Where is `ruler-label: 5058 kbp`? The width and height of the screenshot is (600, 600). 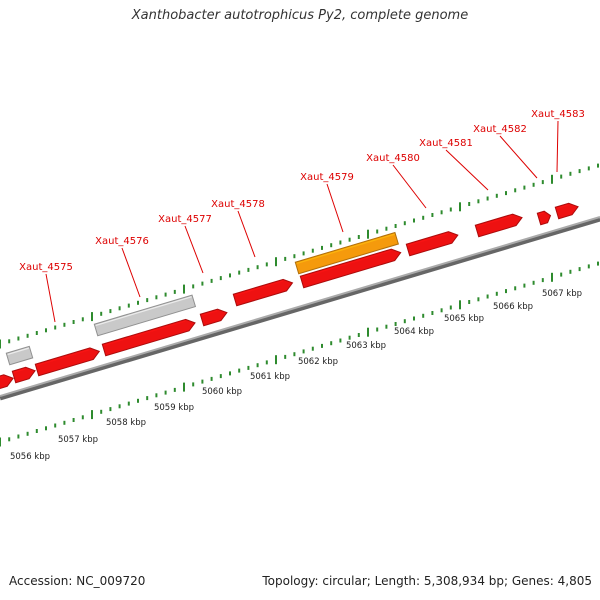 ruler-label: 5058 kbp is located at coordinates (126, 423).